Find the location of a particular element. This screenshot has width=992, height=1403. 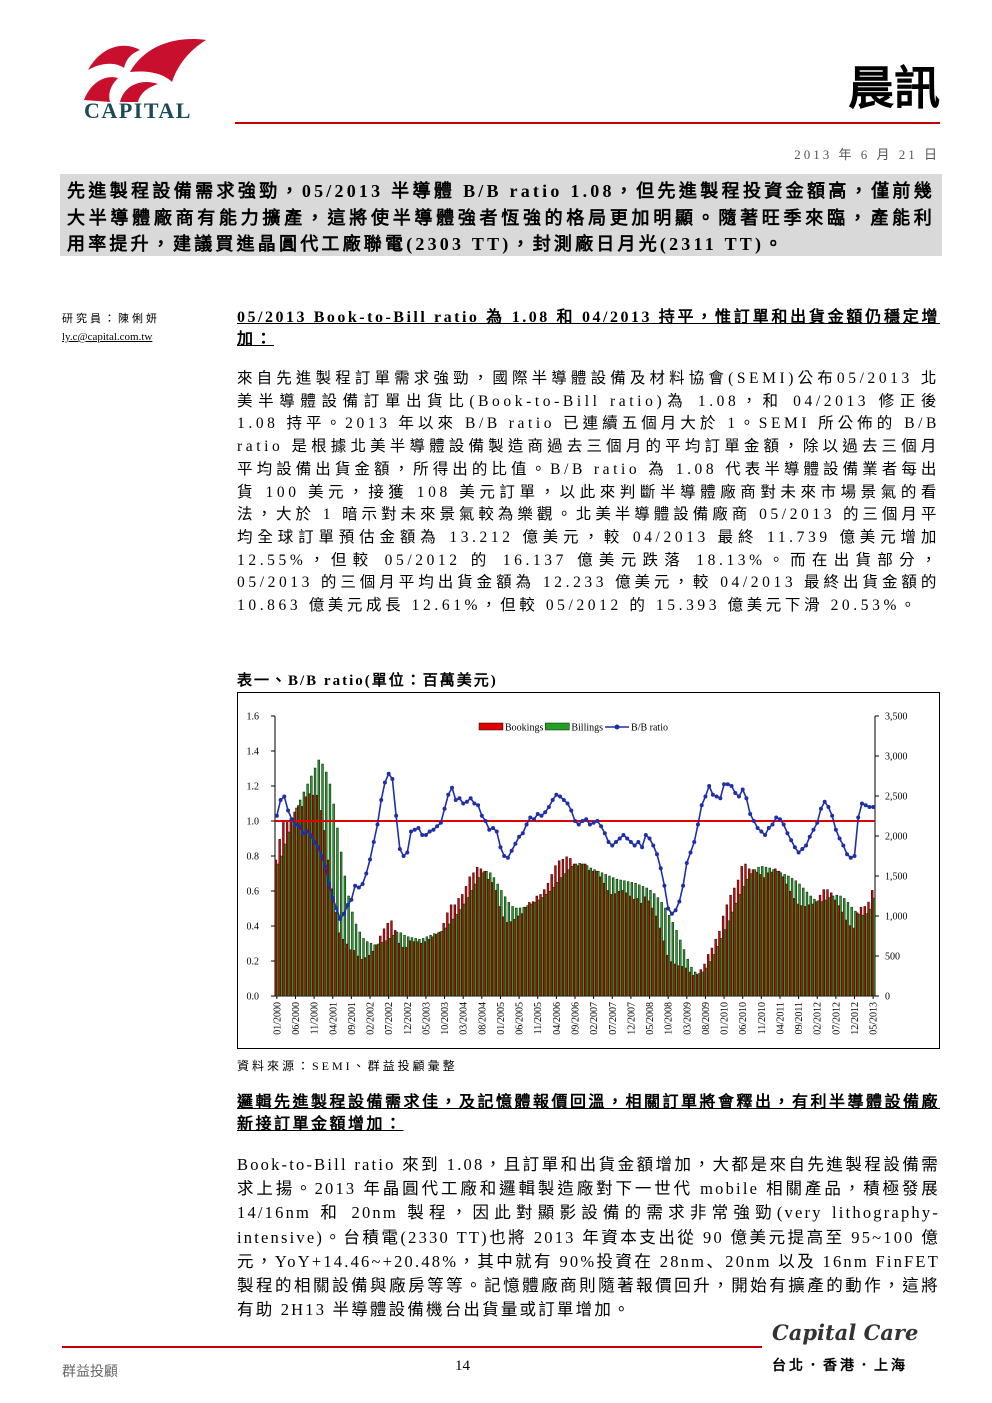

y2-tick-label: 3,000 is located at coordinates (896, 757).